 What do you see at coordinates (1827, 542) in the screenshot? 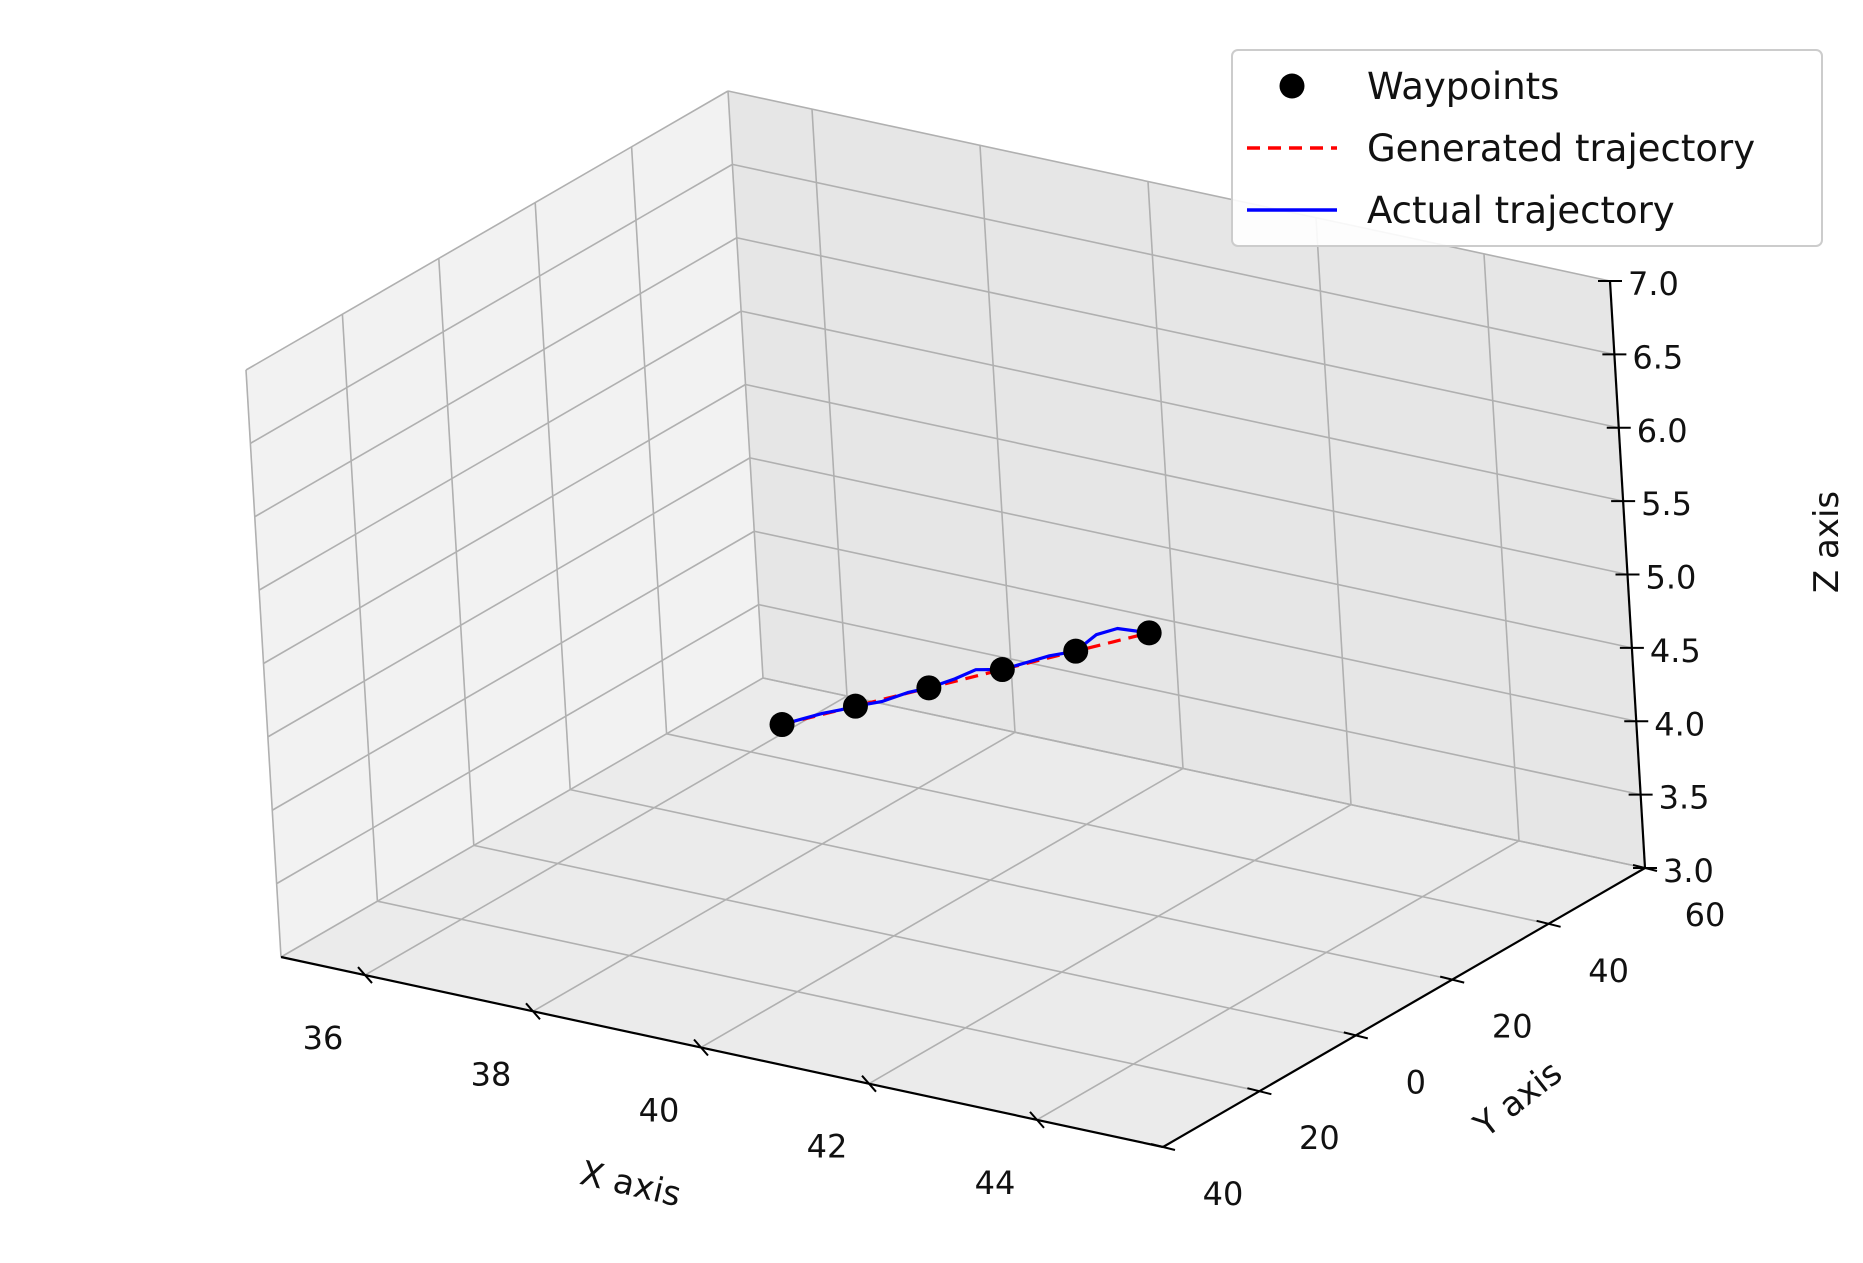
I see `z-axis-label: Z axis` at bounding box center [1827, 542].